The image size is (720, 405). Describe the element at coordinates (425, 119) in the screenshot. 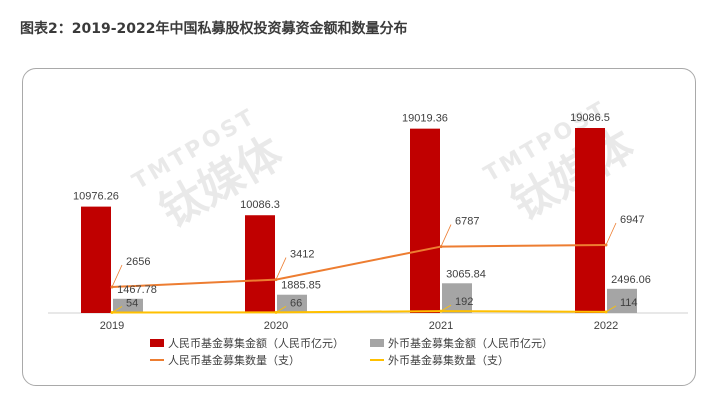

I see `data-label: 19019.36` at that location.